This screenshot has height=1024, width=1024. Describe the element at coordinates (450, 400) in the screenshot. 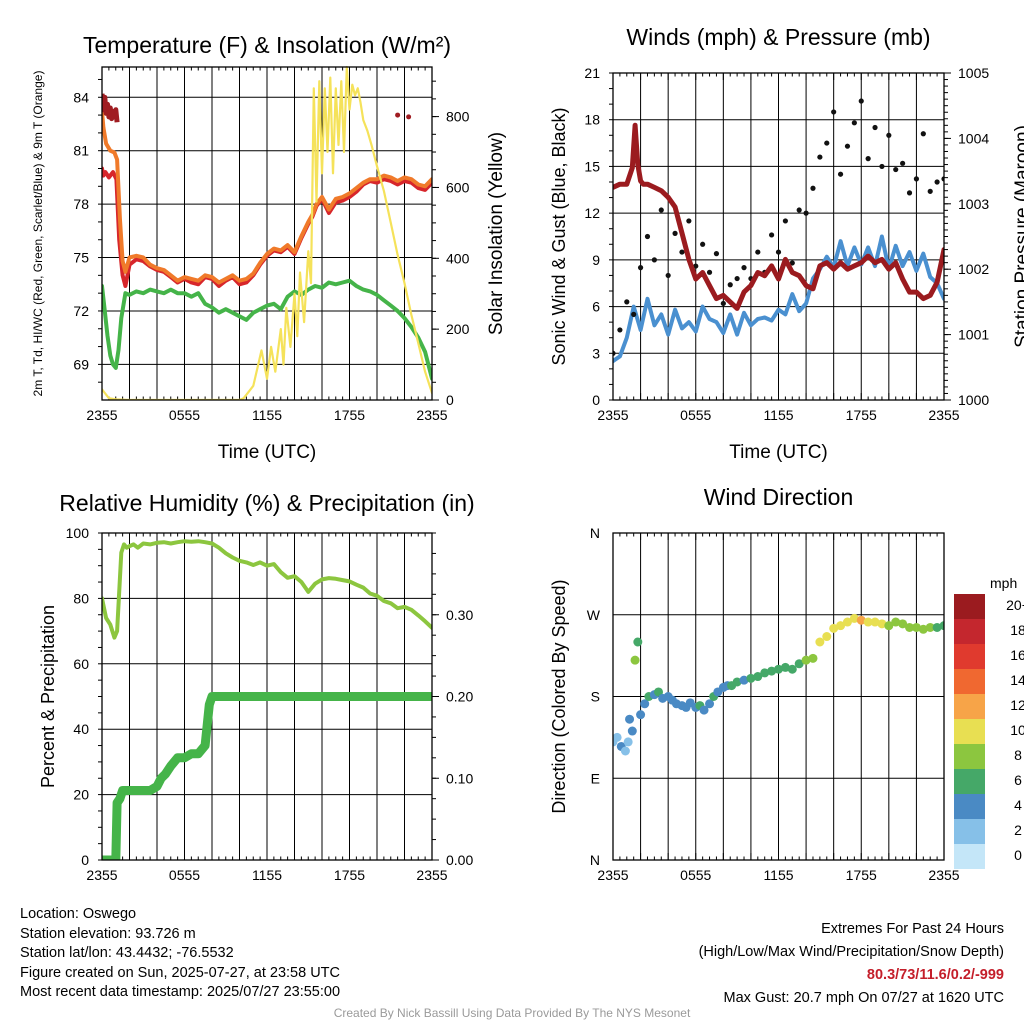

I see `y-tick-label-right: 0` at that location.